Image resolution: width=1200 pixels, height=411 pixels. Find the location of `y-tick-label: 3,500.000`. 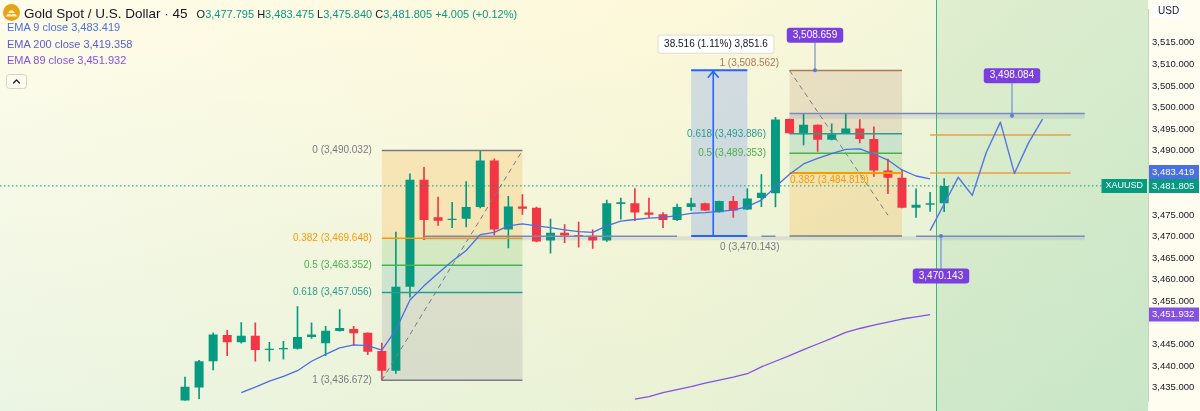

y-tick-label: 3,500.000 is located at coordinates (1173, 107).